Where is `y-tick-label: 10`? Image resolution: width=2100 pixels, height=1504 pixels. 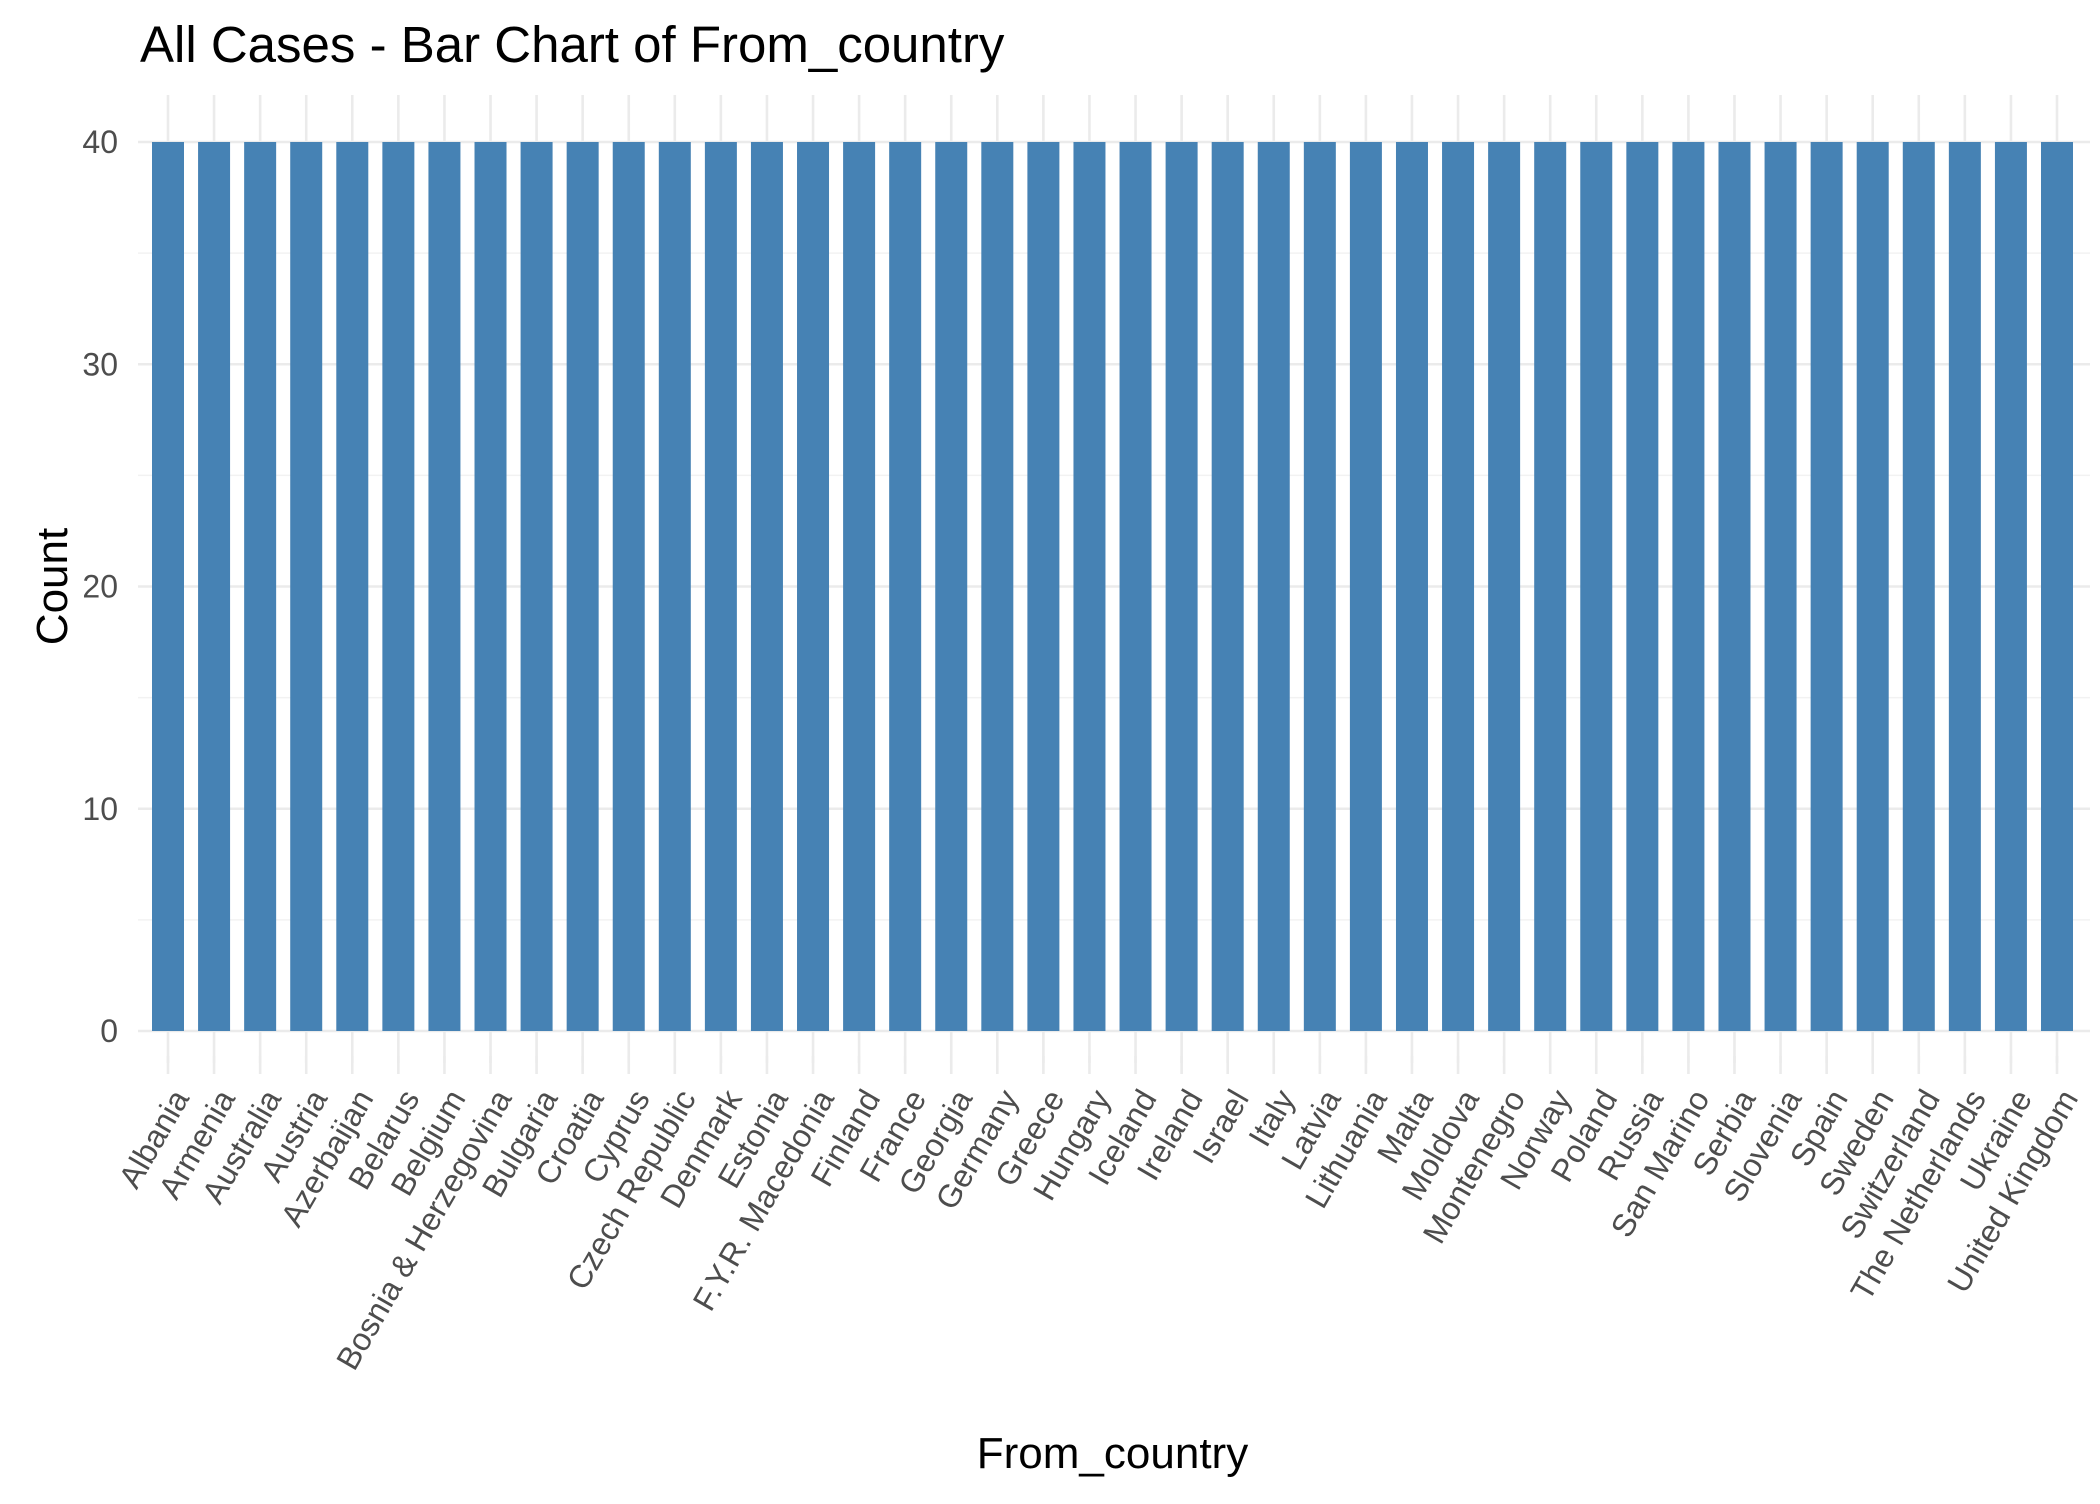 y-tick-label: 10 is located at coordinates (100, 809).